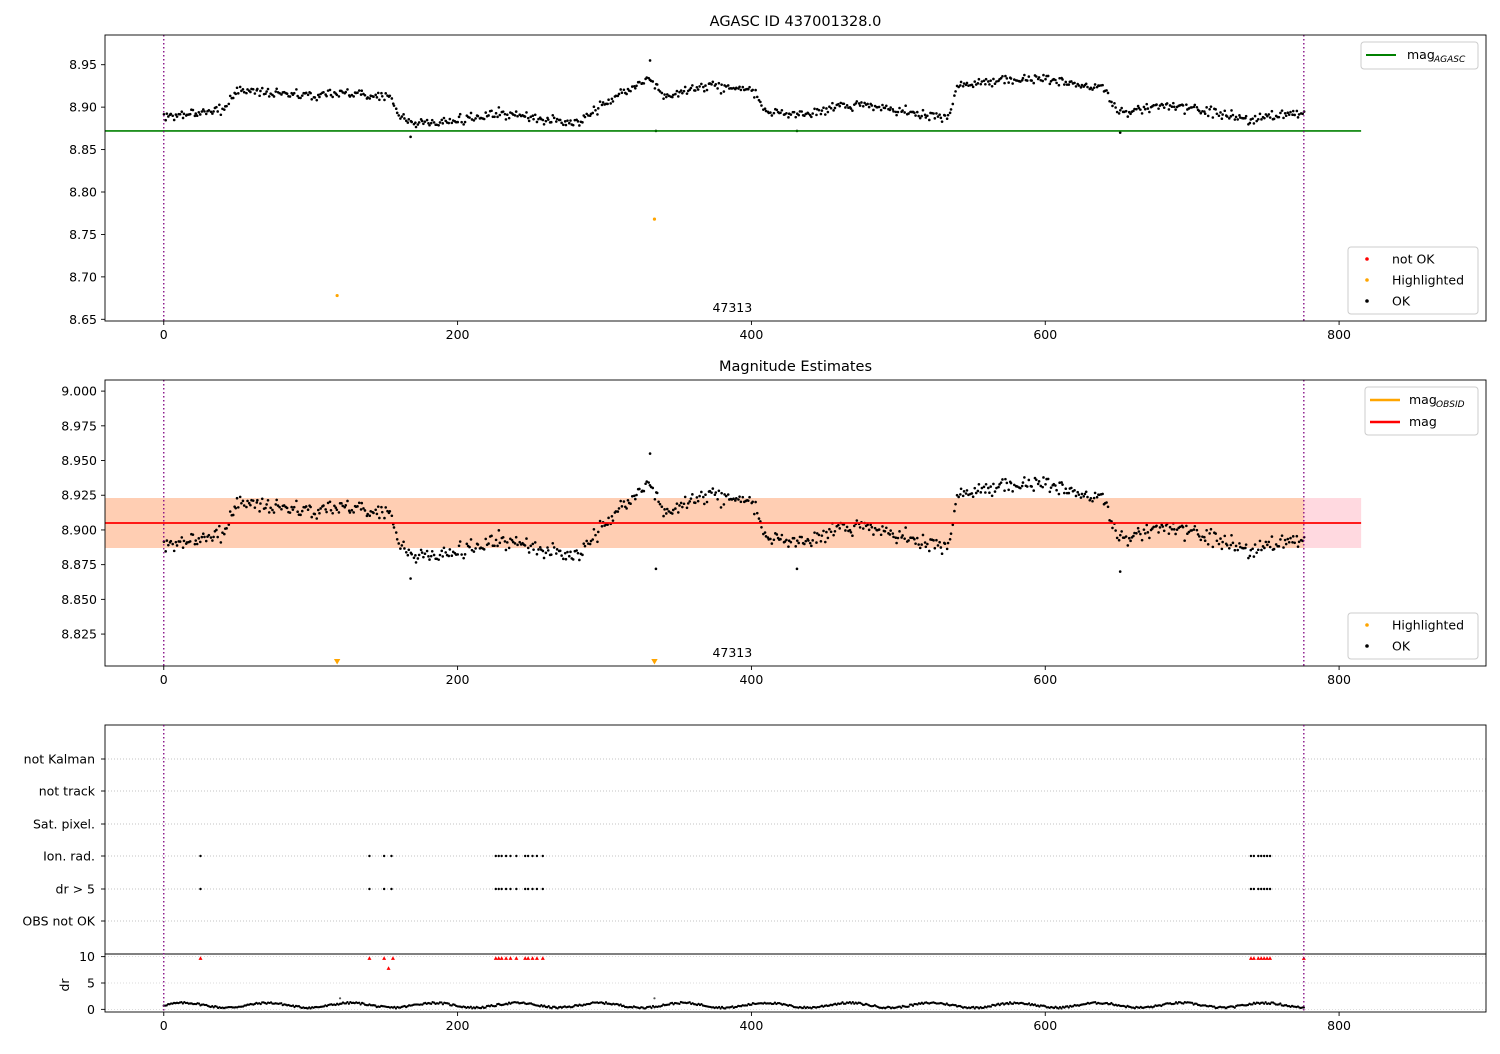 The width and height of the screenshot is (1500, 1054). What do you see at coordinates (795, 367) in the screenshot?
I see `mag-title: Magnitude Estimates` at bounding box center [795, 367].